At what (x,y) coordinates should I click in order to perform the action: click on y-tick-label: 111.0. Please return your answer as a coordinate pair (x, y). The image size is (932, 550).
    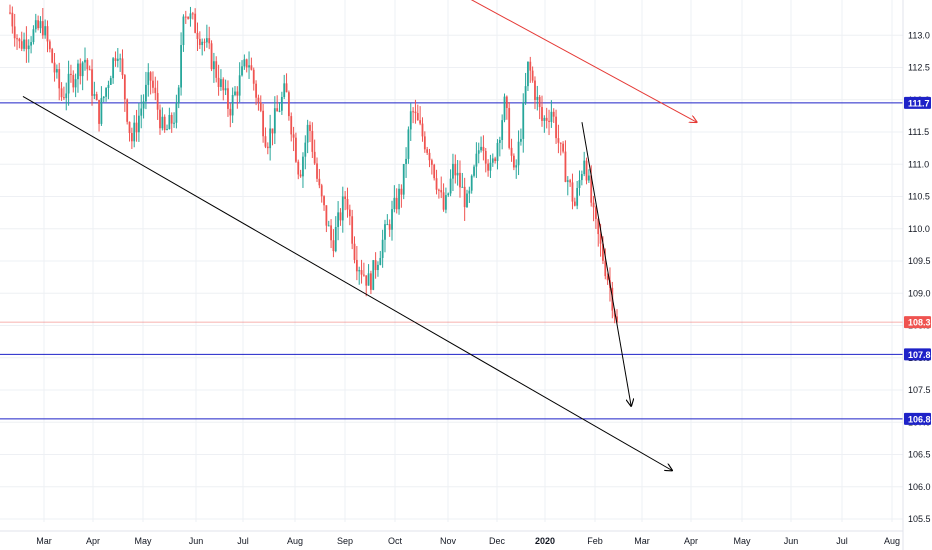
    Looking at the image, I should click on (918, 164).